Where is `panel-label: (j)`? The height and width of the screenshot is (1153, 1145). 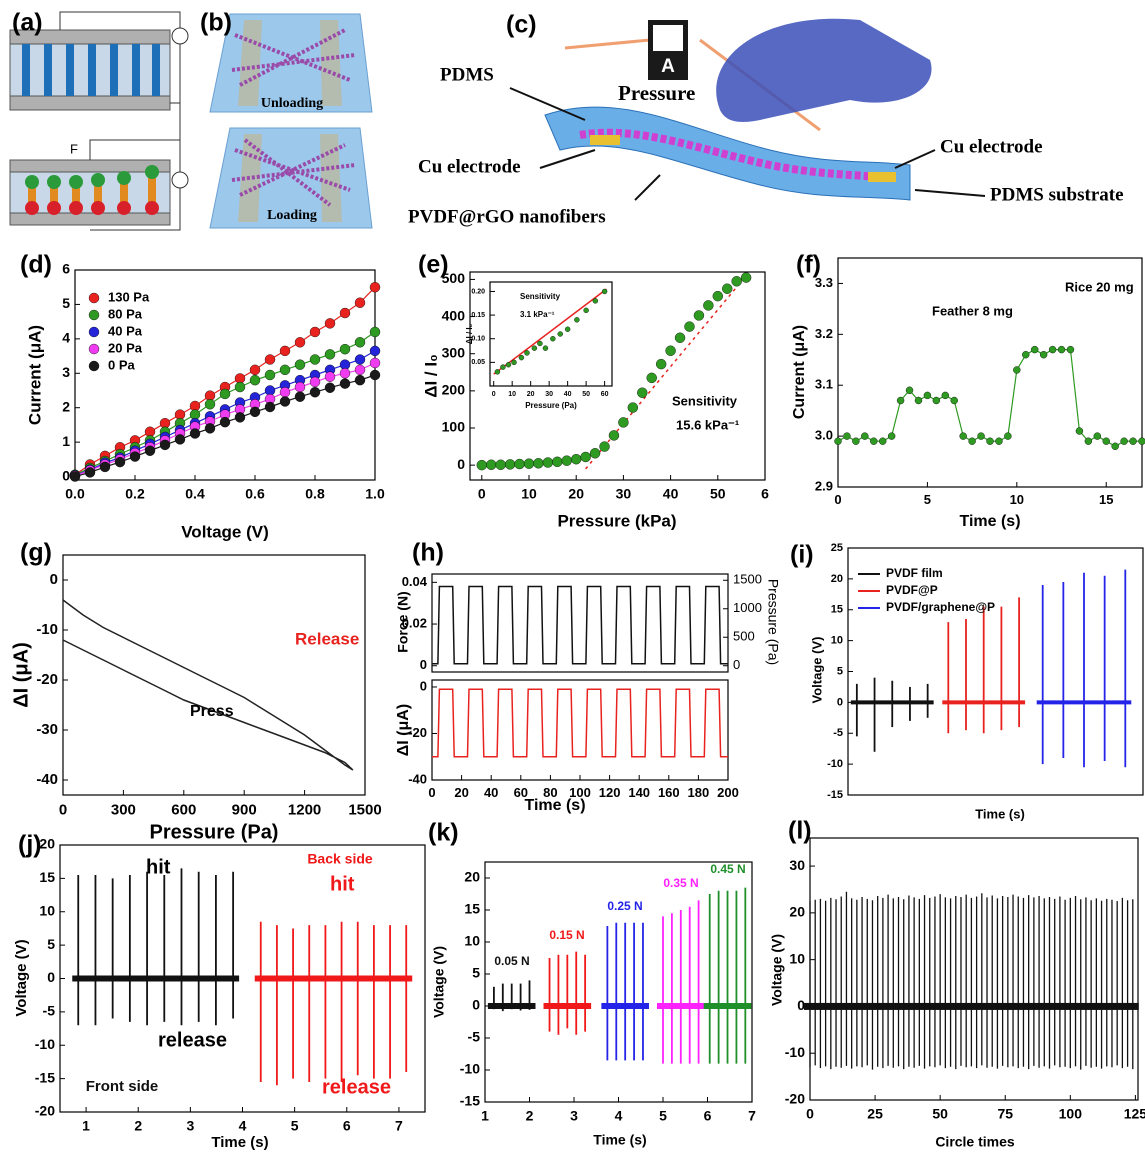 panel-label: (j) is located at coordinates (30, 845).